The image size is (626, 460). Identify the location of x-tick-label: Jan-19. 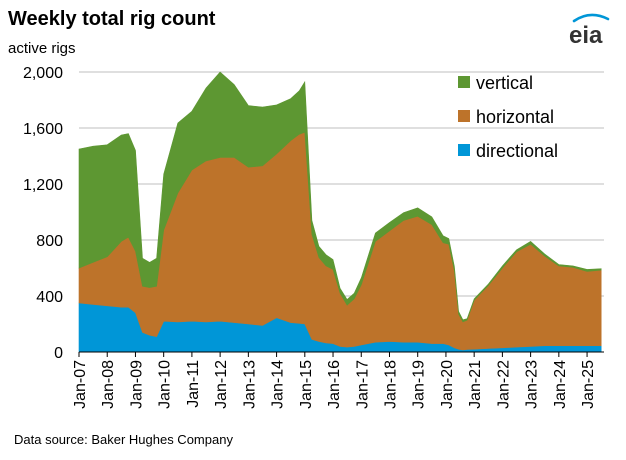
(419, 384).